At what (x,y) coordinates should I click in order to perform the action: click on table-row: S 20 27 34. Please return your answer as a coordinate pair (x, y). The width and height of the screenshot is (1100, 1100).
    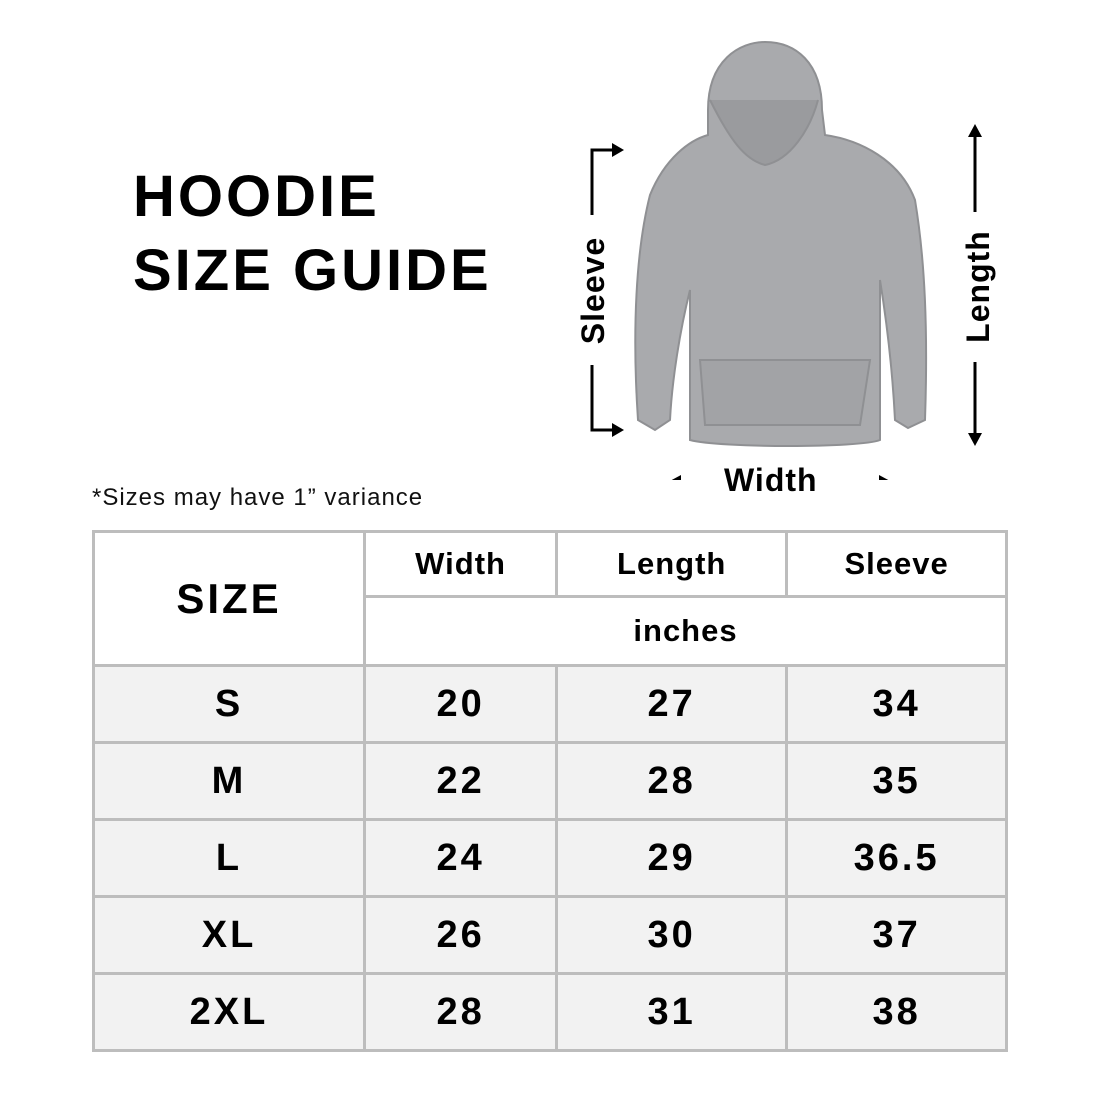
    Looking at the image, I should click on (550, 704).